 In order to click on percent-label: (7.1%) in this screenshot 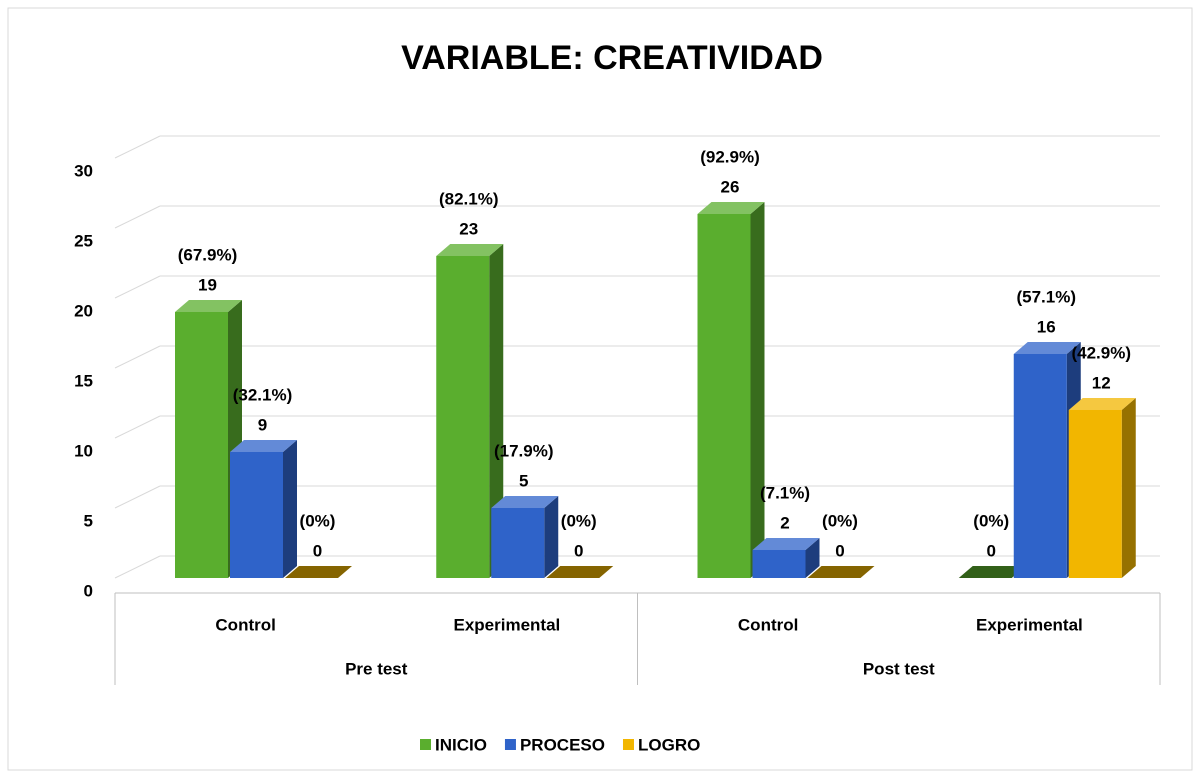, I will do `click(785, 492)`.